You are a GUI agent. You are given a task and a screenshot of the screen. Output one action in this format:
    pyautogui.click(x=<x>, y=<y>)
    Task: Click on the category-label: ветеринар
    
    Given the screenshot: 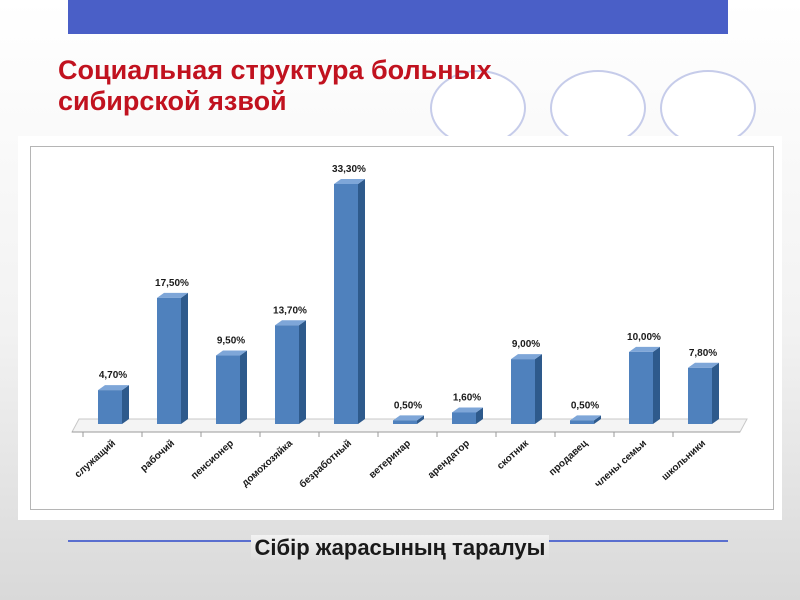 What is the action you would take?
    pyautogui.click(x=390, y=459)
    